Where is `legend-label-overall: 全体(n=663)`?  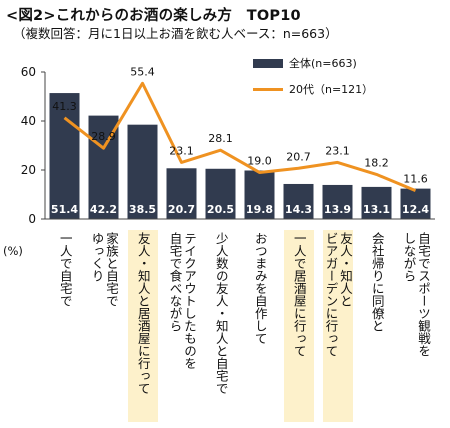
legend-label-overall: 全体(n=663) is located at coordinates (323, 63).